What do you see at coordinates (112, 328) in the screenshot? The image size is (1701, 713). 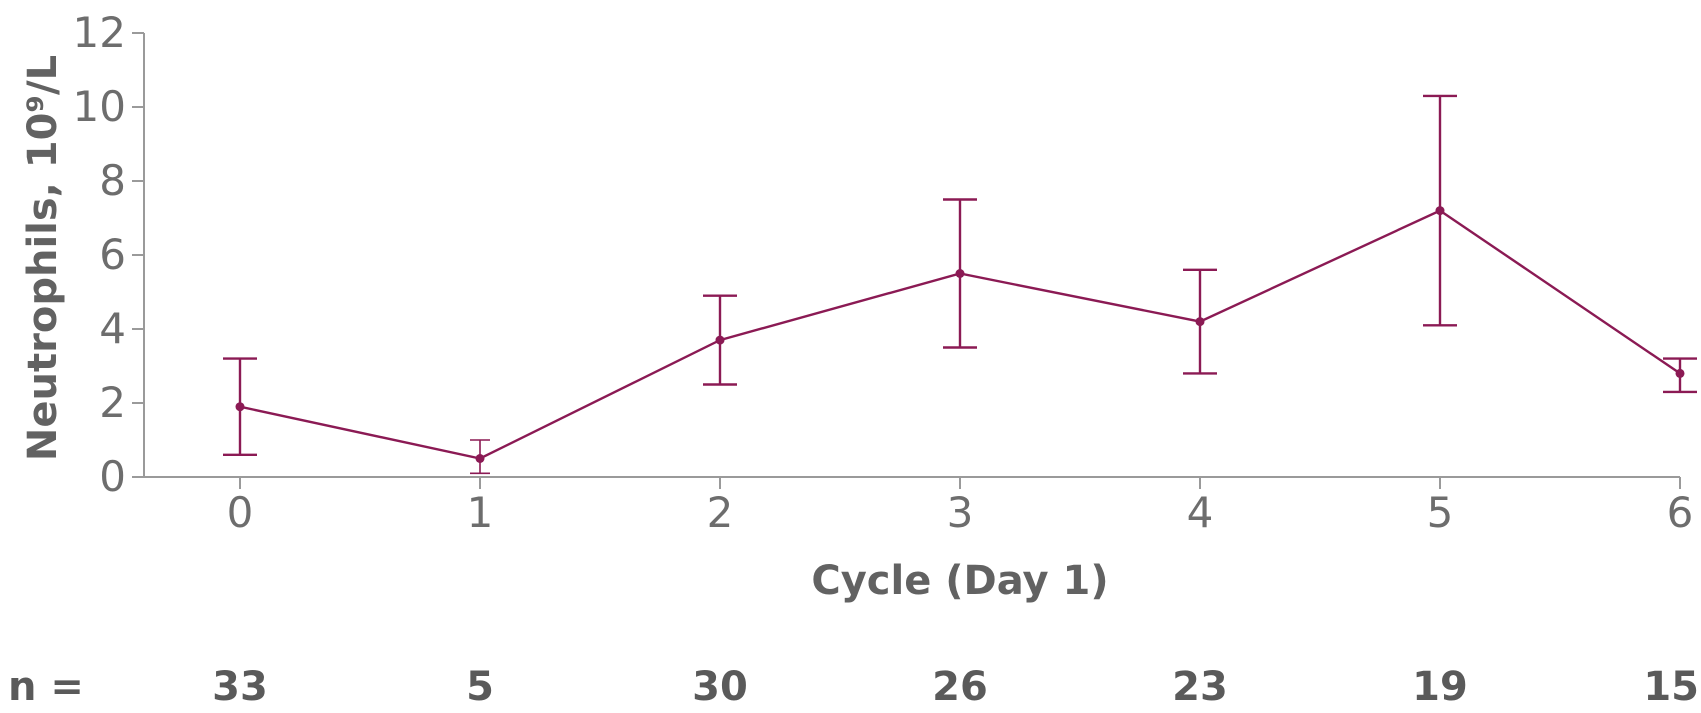 I see `y-tick-label: 4` at bounding box center [112, 328].